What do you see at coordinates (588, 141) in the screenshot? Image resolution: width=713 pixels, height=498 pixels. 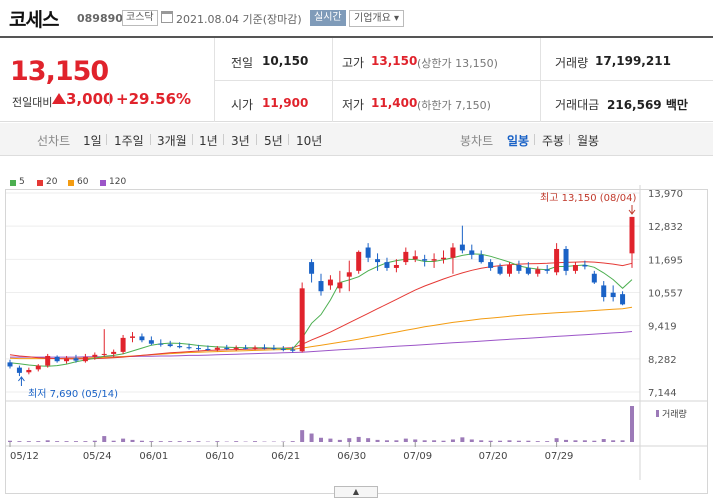 I see `tab-monthly: 월봉` at bounding box center [588, 141].